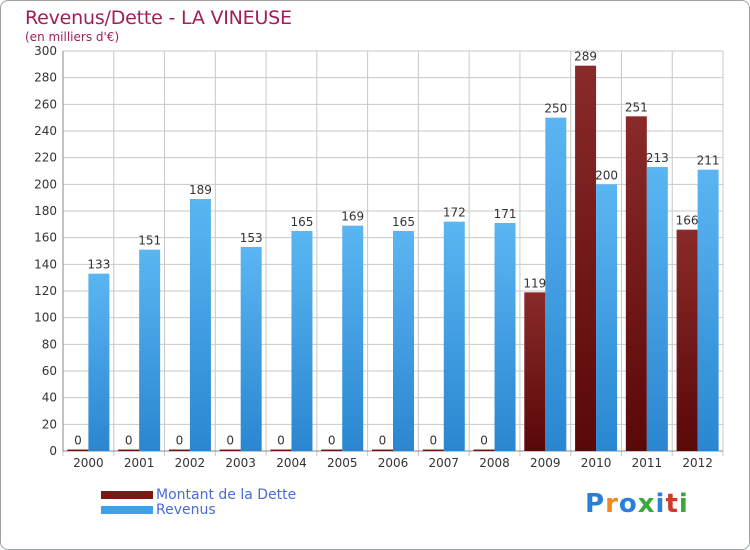 Image resolution: width=750 pixels, height=550 pixels. I want to click on legend-label-revenus: Revenus, so click(186, 509).